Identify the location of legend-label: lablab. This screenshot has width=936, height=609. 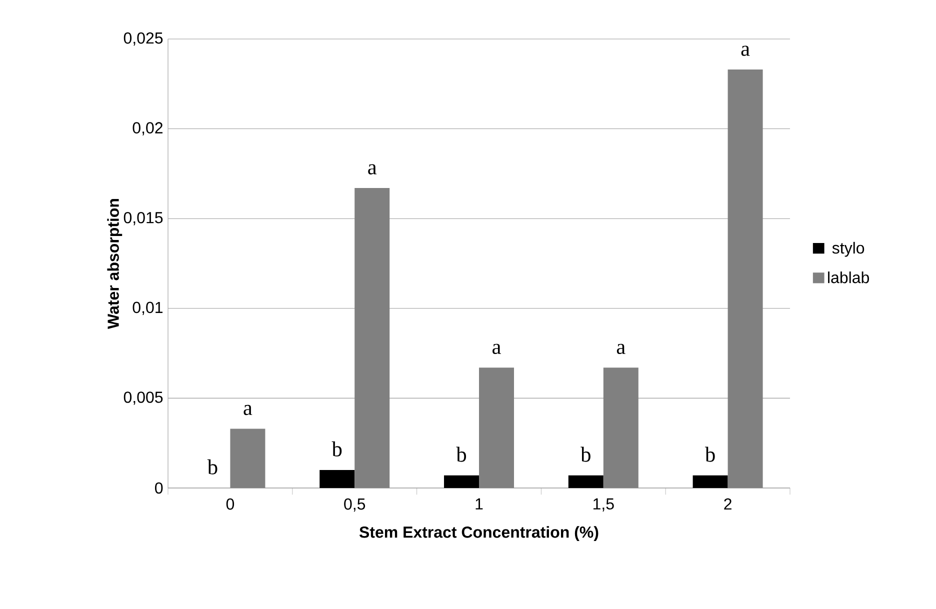
(848, 277).